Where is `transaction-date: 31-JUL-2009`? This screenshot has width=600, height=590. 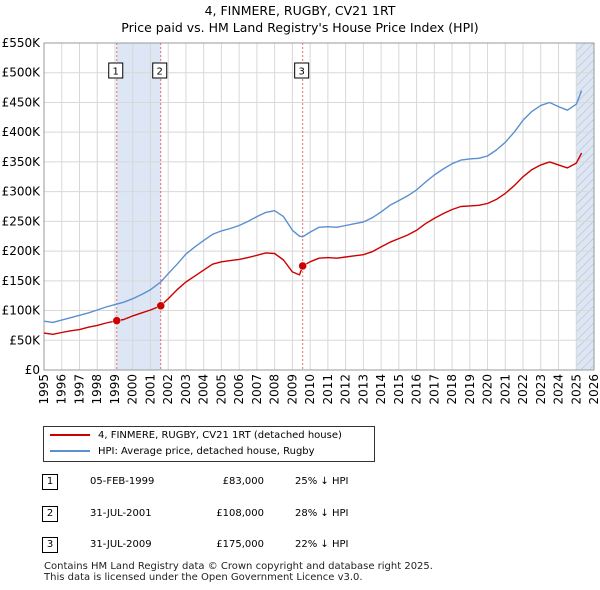
transaction-date: 31-JUL-2009 is located at coordinates (121, 544).